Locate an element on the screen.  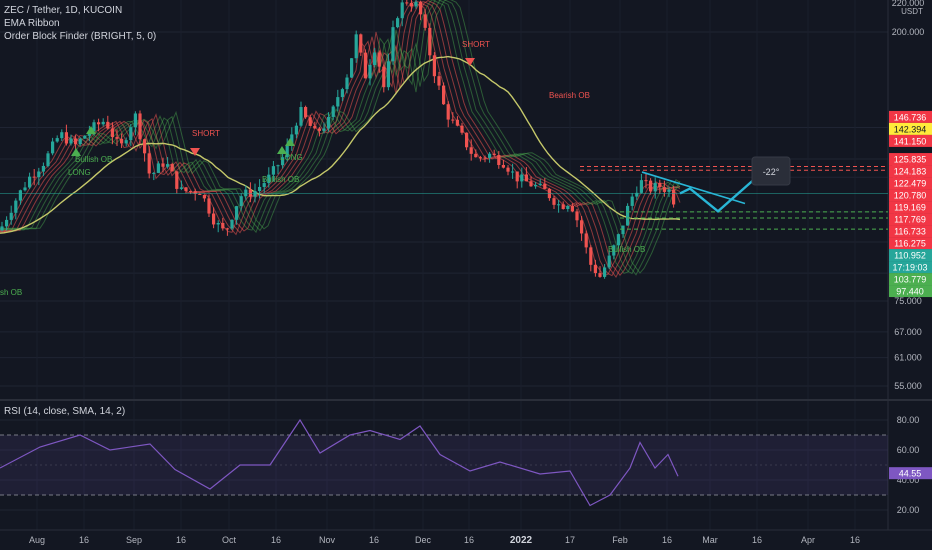
price-badge-text: 120.780 is located at coordinates (910, 196).